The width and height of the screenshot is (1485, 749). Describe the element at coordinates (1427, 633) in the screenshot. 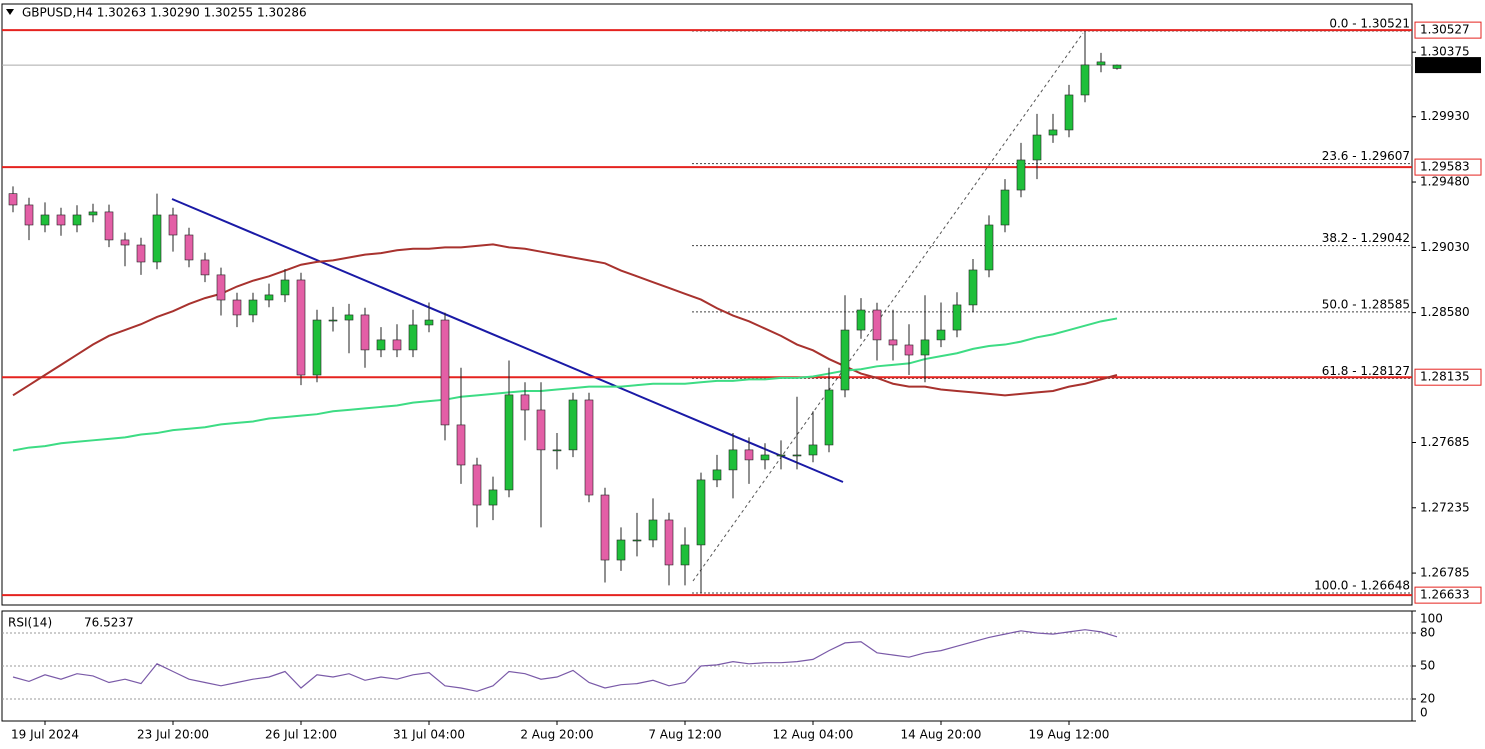

I see `y-tick-label: 80` at that location.